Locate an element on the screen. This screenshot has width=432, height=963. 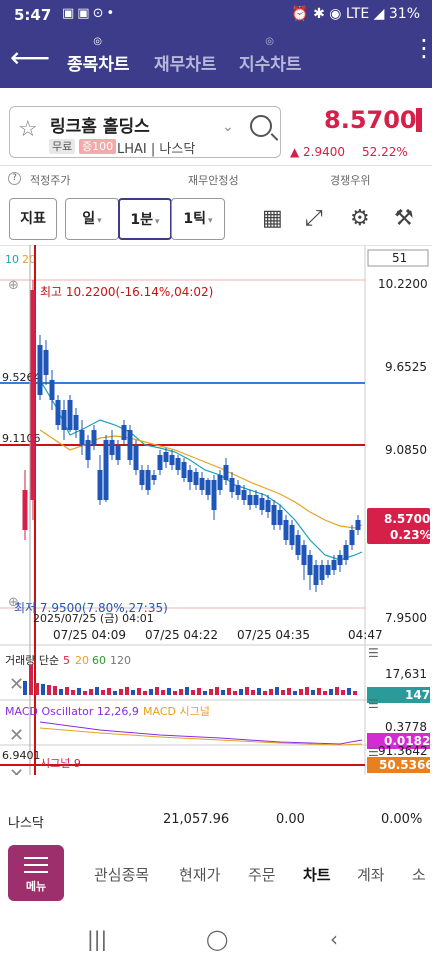
high-label: 최고 10.2200(-16.14%,04:02) is located at coordinates (126, 292).